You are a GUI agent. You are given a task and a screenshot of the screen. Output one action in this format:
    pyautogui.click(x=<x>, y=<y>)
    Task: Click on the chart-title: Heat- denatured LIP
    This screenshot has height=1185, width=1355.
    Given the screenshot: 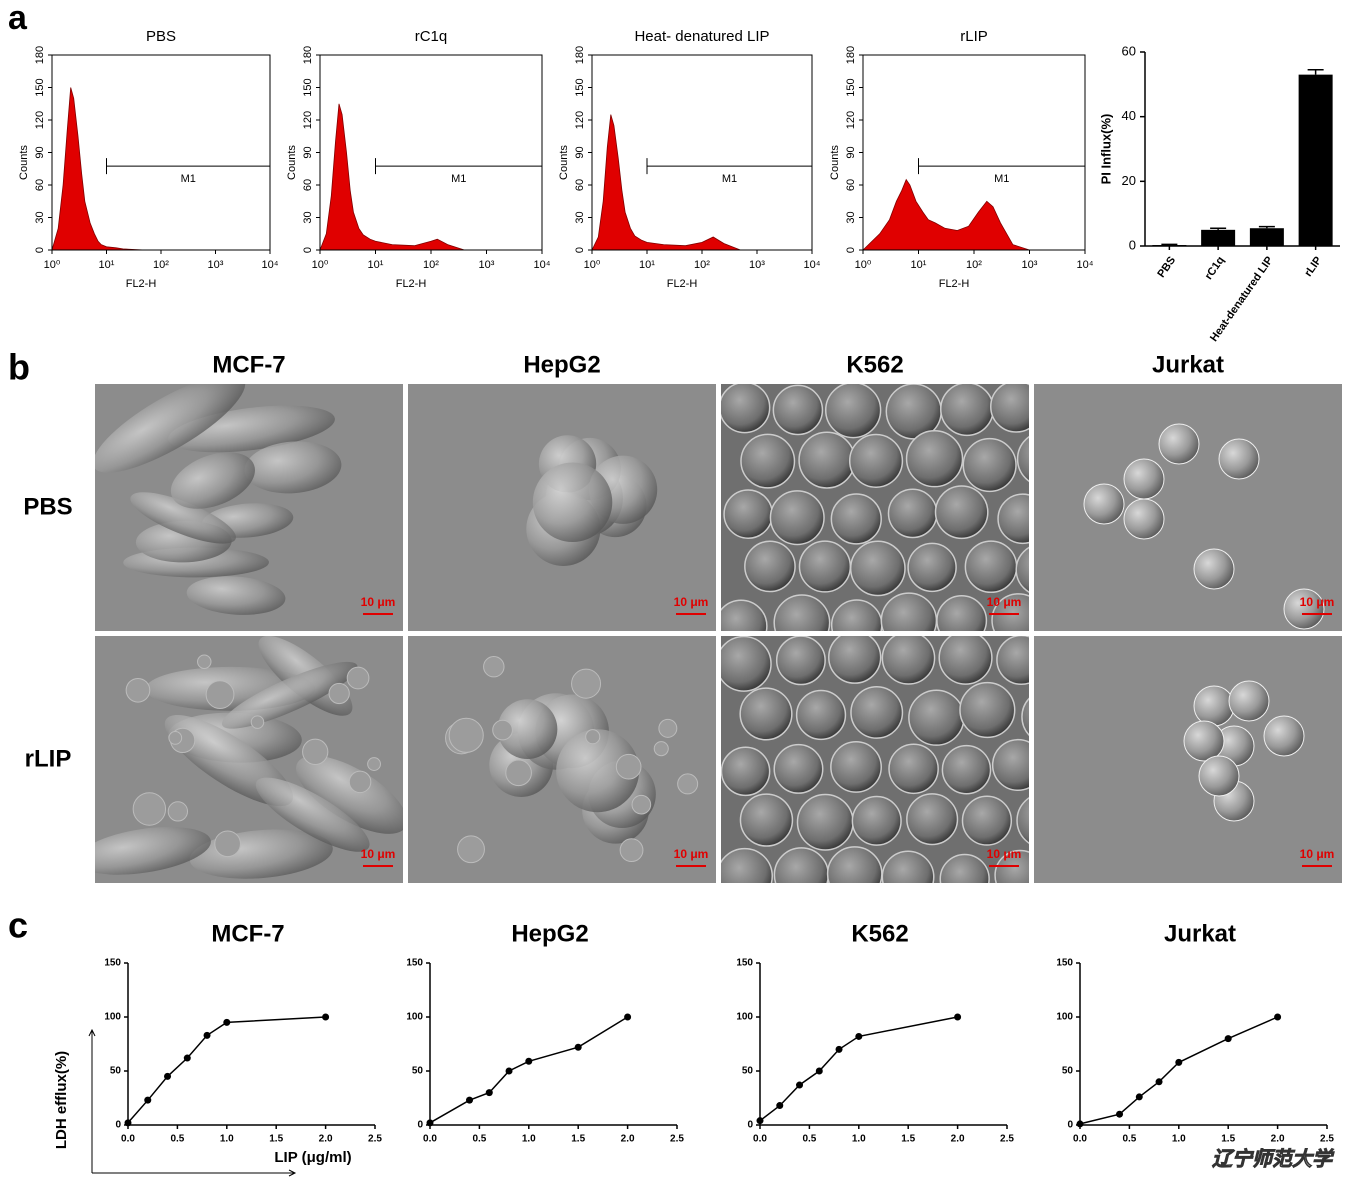 What is the action you would take?
    pyautogui.click(x=701, y=36)
    